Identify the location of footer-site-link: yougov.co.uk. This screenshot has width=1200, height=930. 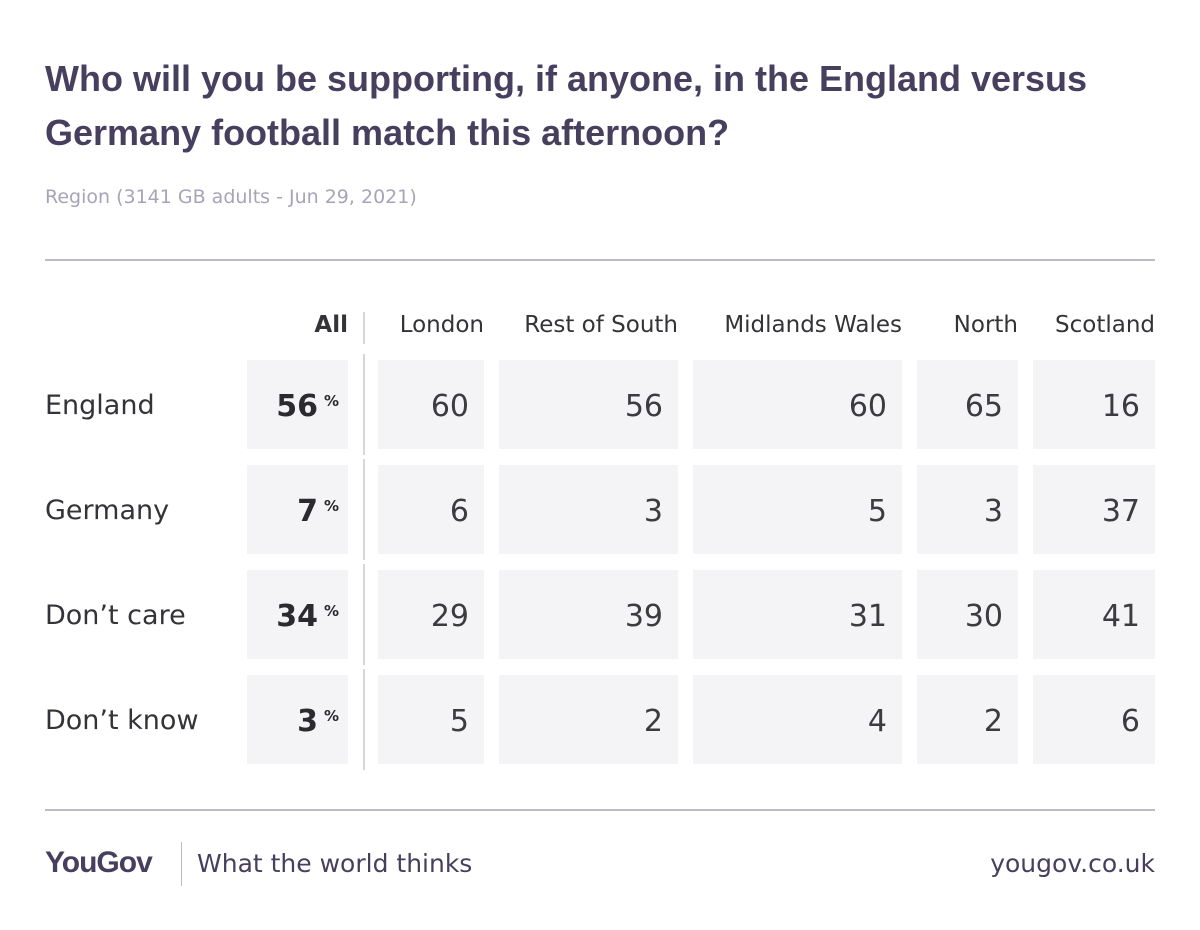
(1072, 863).